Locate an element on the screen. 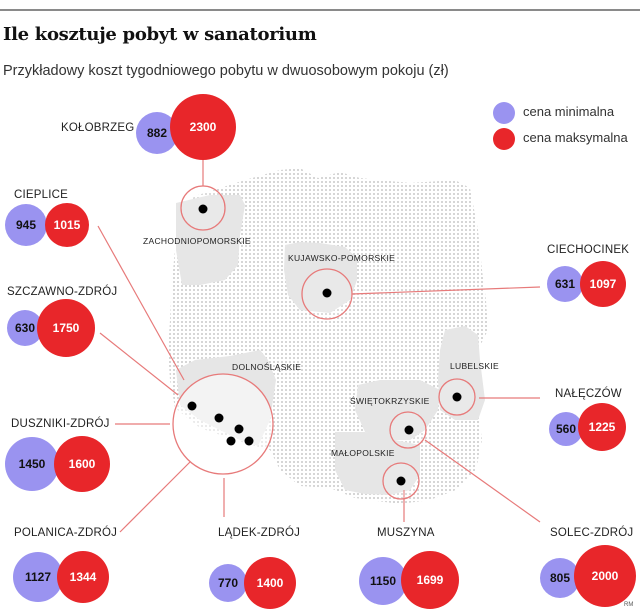  region-zachodniopomorskie is located at coordinates (210, 240).